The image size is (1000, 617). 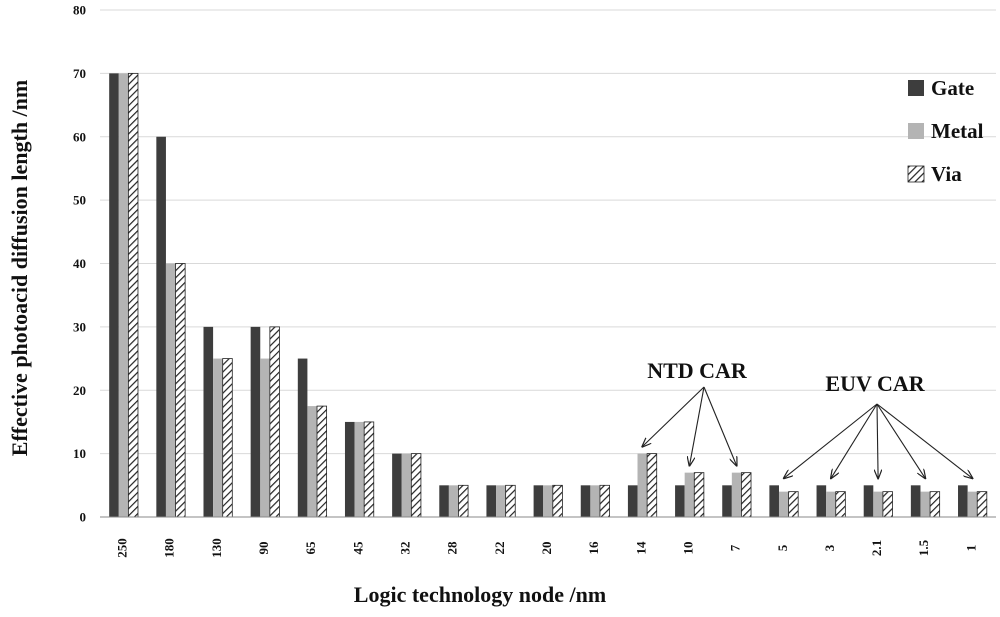 What do you see at coordinates (593, 548) in the screenshot?
I see `x-tick-label: 16` at bounding box center [593, 548].